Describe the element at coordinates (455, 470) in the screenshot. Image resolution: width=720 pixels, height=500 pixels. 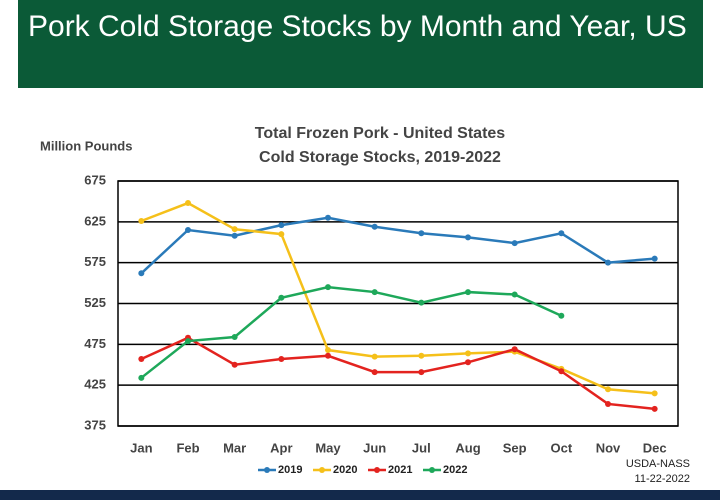
I see `legend-label: 2022` at that location.